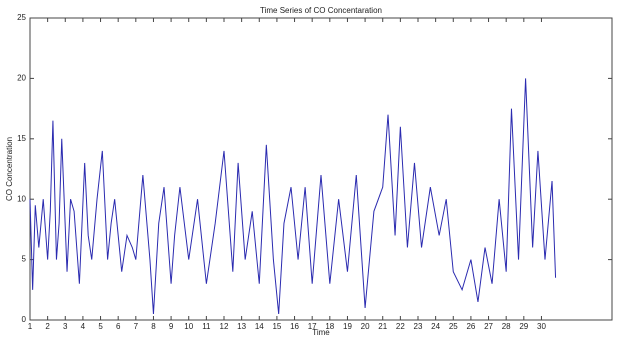  I want to click on x-tick-label: 15, so click(276, 326).